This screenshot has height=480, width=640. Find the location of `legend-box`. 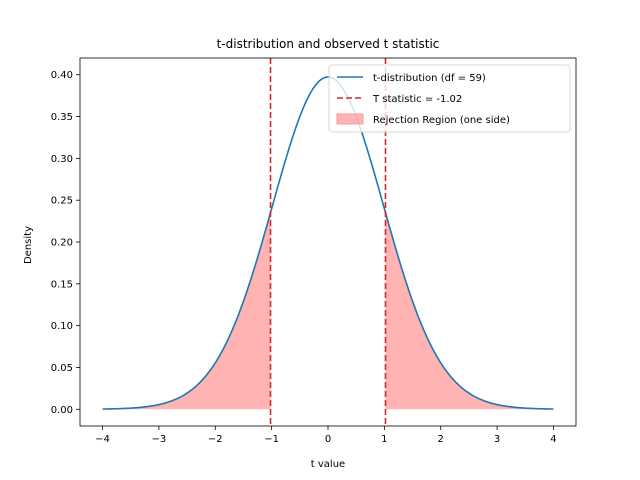

legend-box is located at coordinates (449, 98).